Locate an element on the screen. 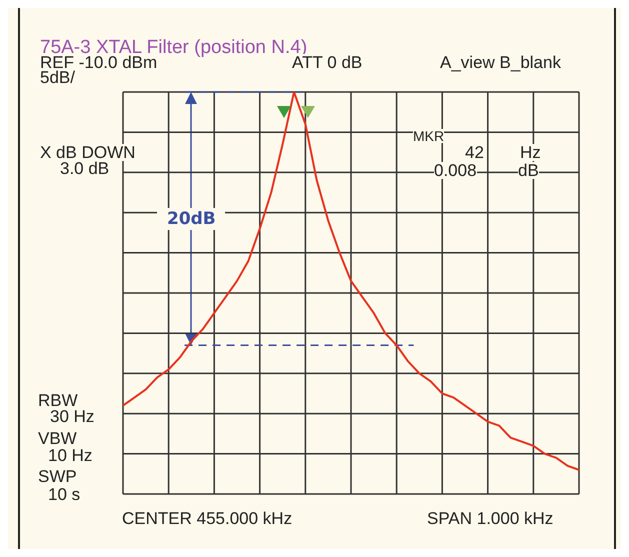  text: 3.0 dB is located at coordinates (85, 168).